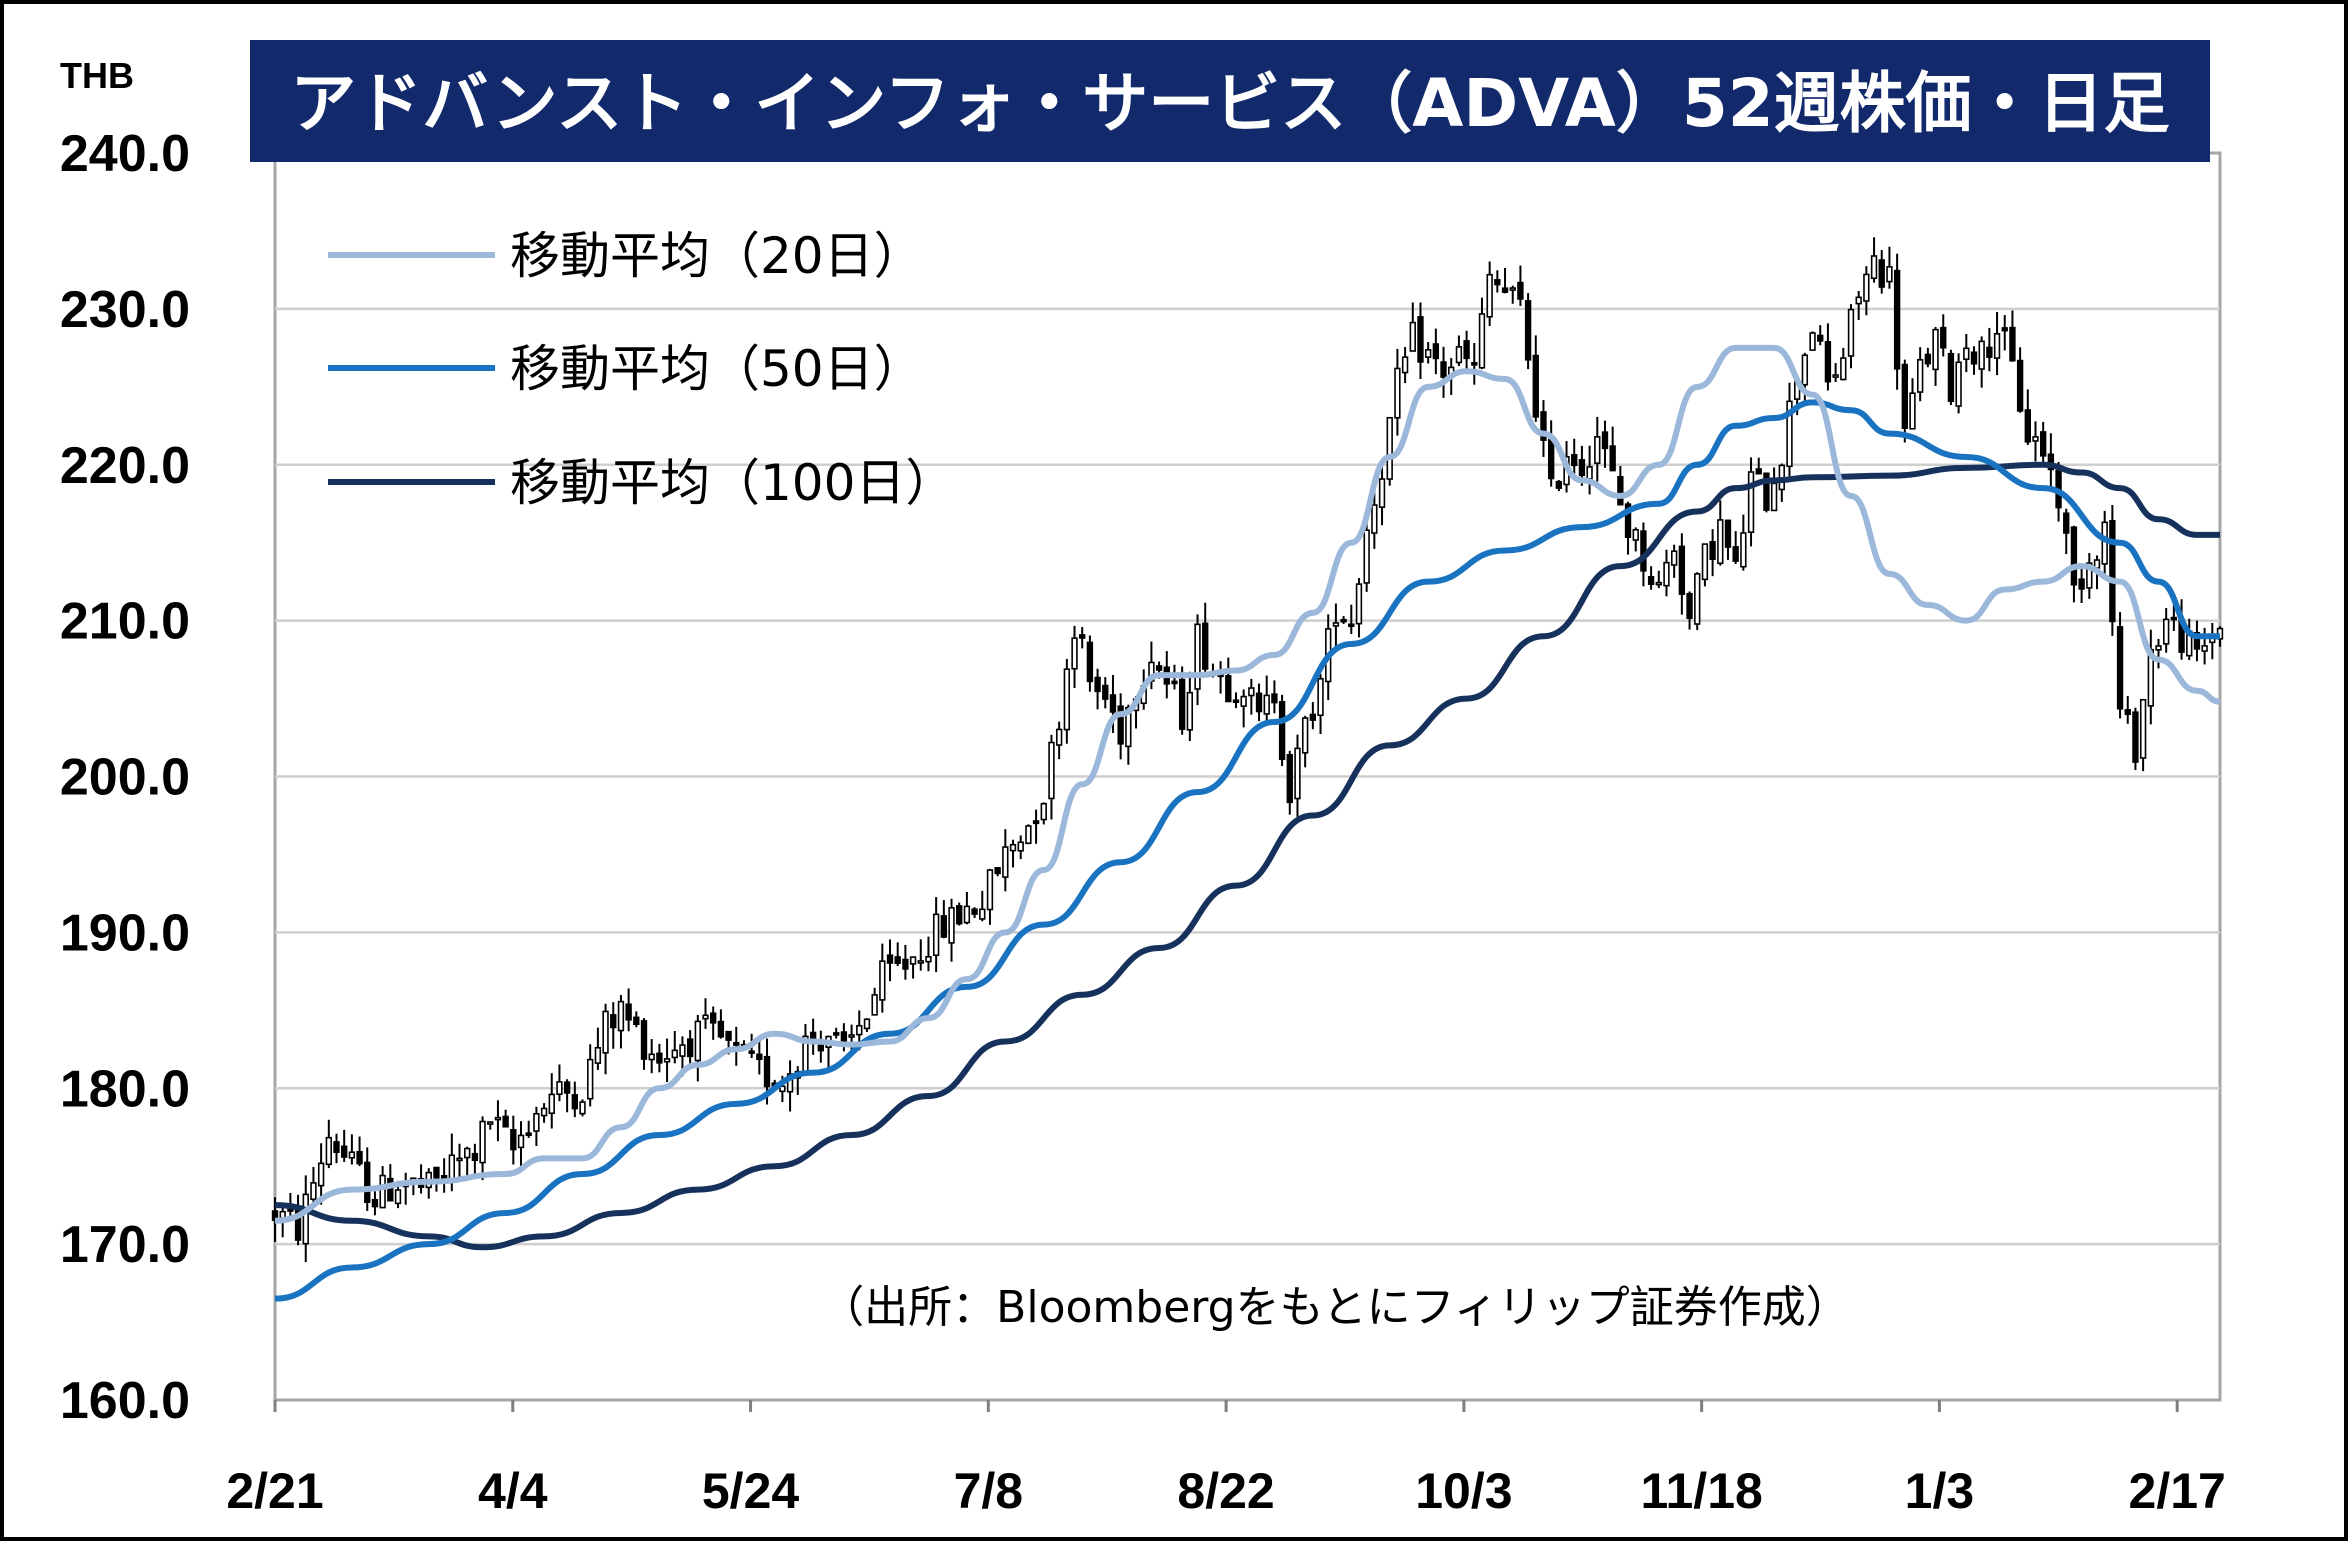  I want to click on legend-label-ma20: 移動平均（20日）, so click(717, 256).